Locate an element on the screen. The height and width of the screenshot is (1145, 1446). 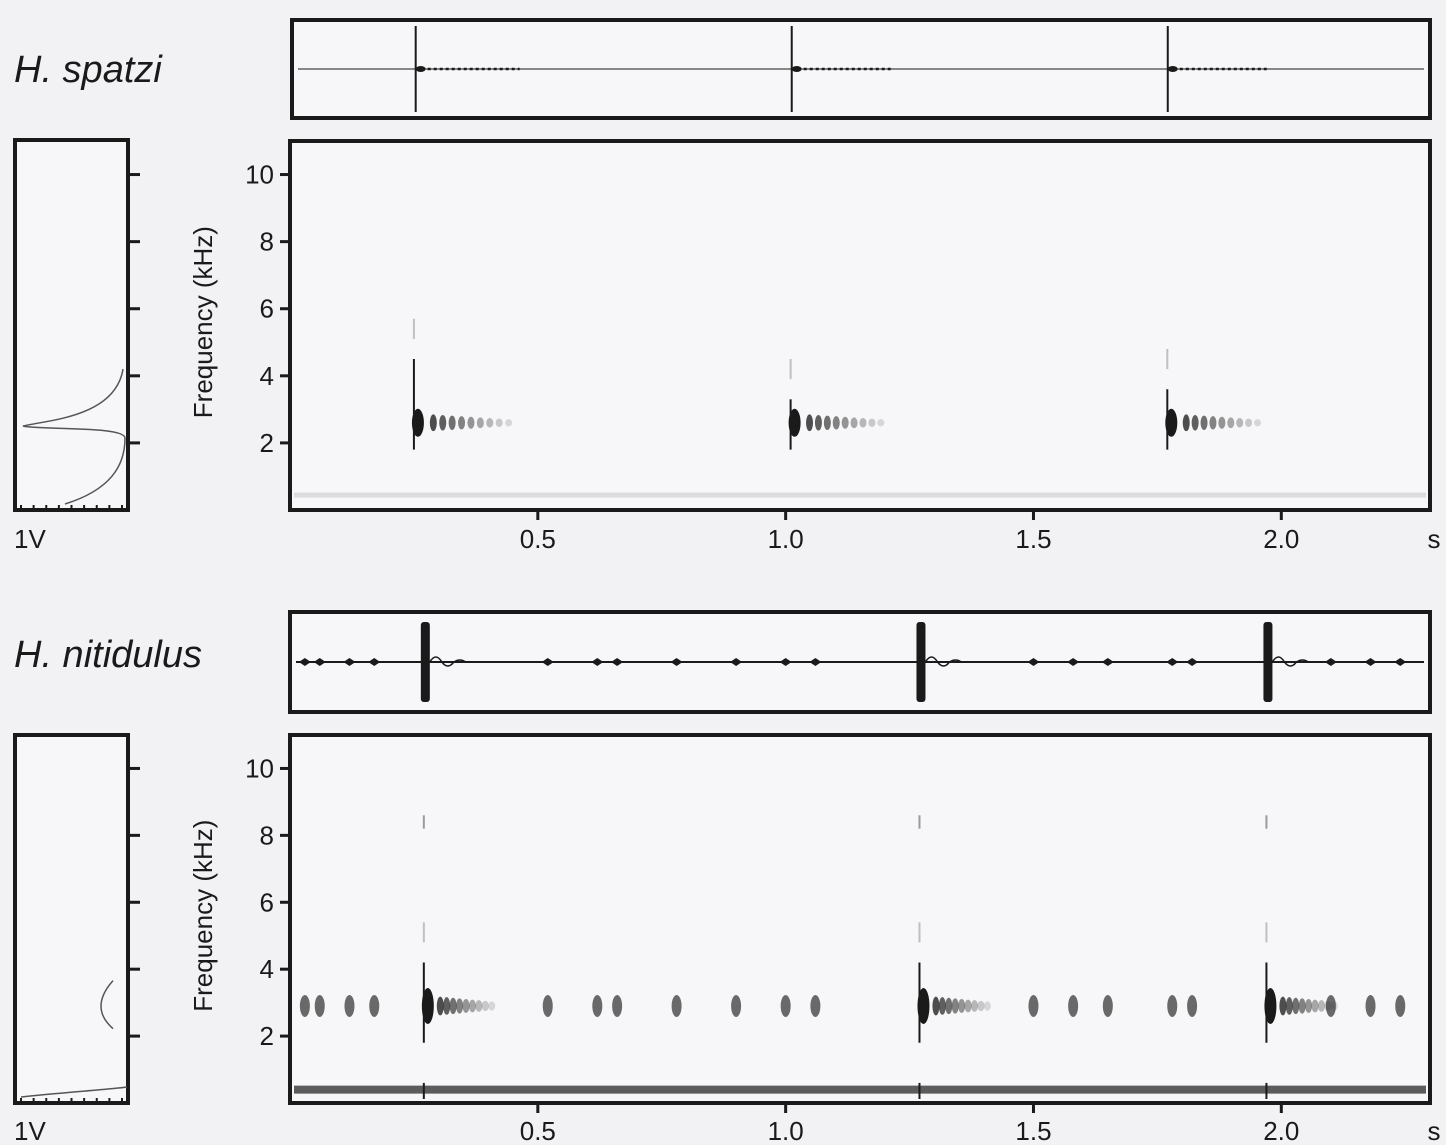
x-tick-label: 1.5 is located at coordinates (1033, 539).